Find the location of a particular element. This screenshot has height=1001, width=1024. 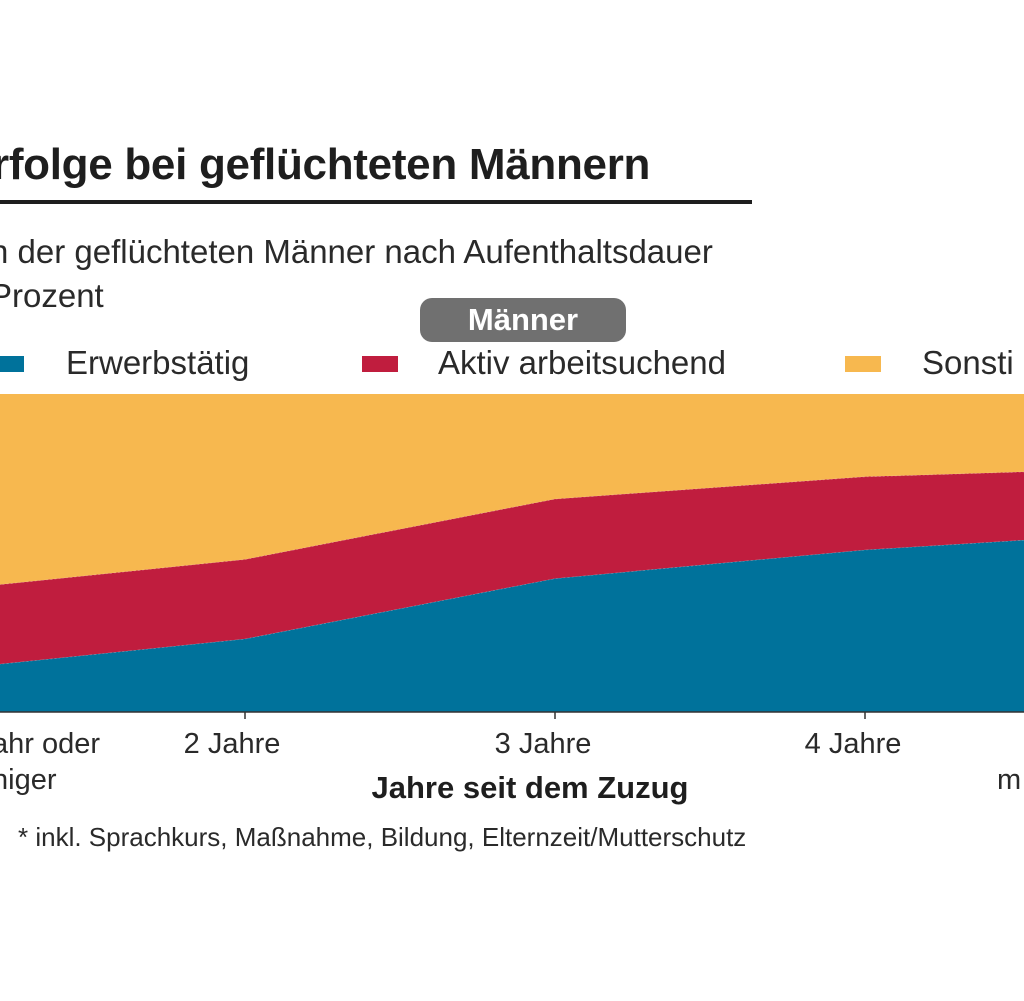

legend-label-erwerbstaetig: Erwerbstätig is located at coordinates (158, 362).